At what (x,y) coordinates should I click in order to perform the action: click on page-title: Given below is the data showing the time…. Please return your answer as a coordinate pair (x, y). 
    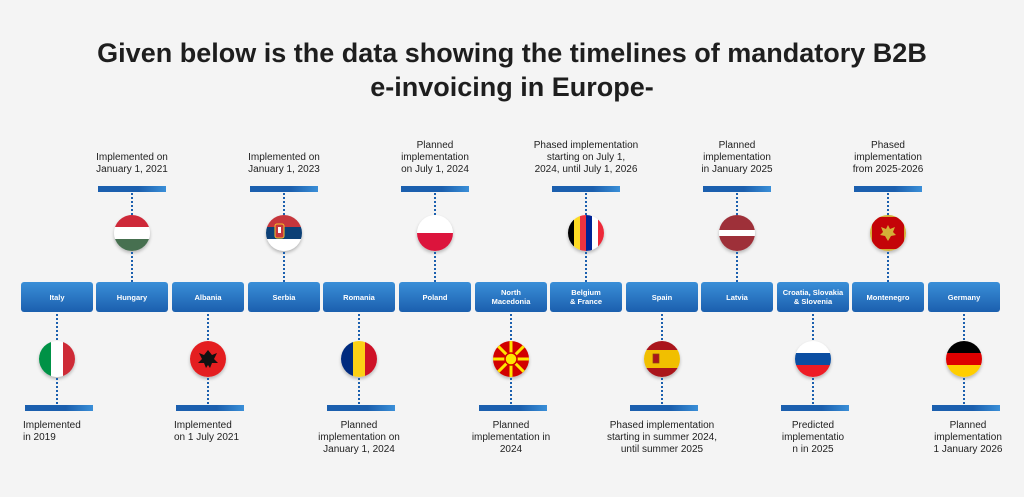
    Looking at the image, I should click on (512, 70).